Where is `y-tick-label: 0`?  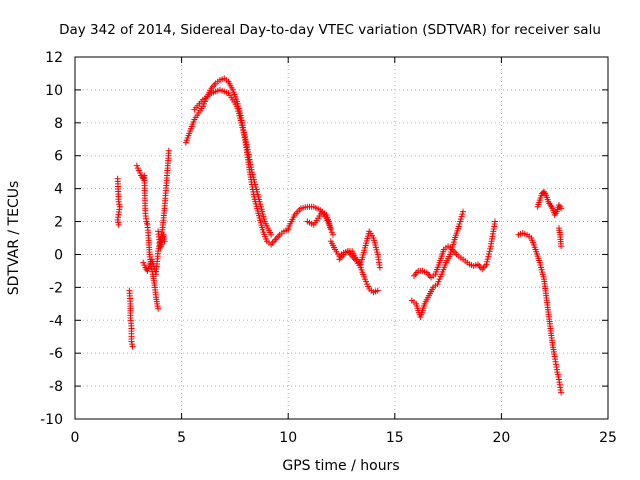 y-tick-label: 0 is located at coordinates (58, 255).